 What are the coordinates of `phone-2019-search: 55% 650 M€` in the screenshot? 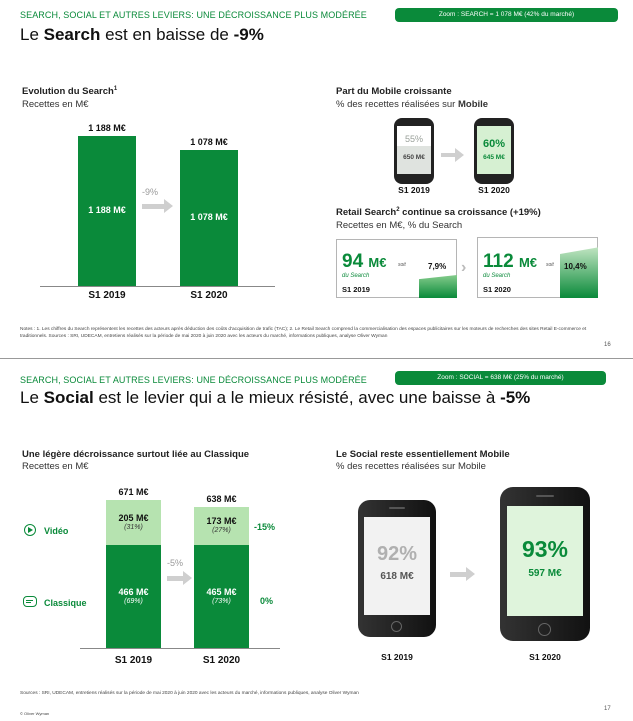 It's located at (414, 151).